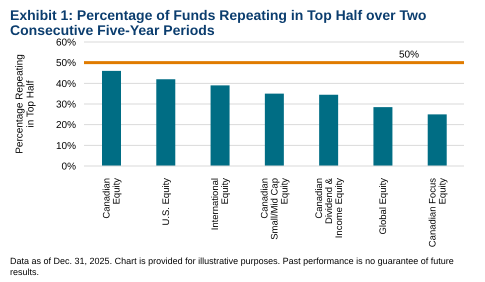 The height and width of the screenshot is (282, 485). What do you see at coordinates (66, 146) in the screenshot?
I see `y-tick-label: 10%` at bounding box center [66, 146].